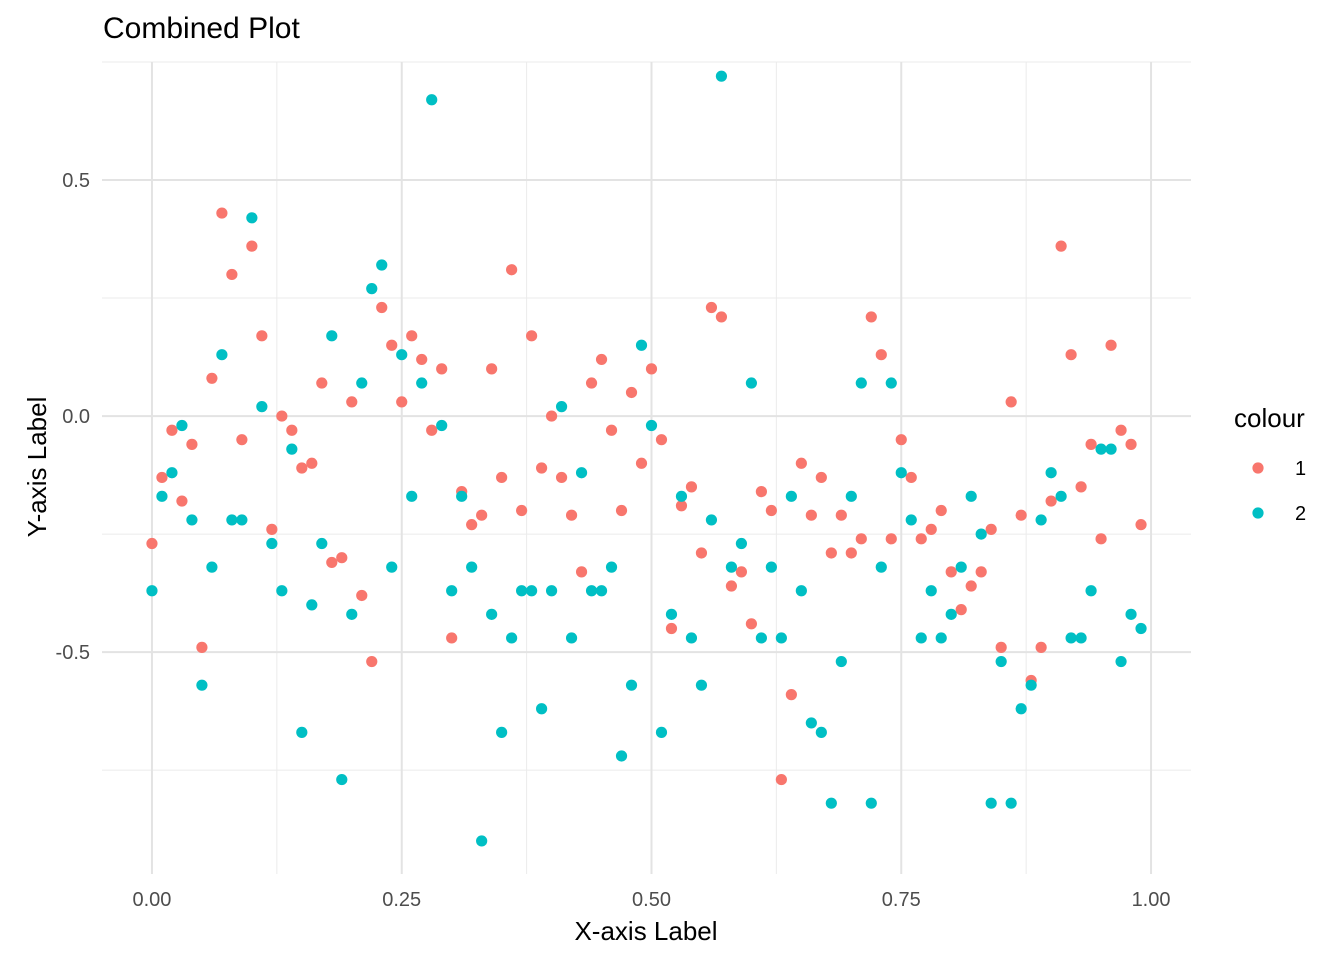 The image size is (1344, 965). I want to click on x-tick-label: 0.75, so click(901, 900).